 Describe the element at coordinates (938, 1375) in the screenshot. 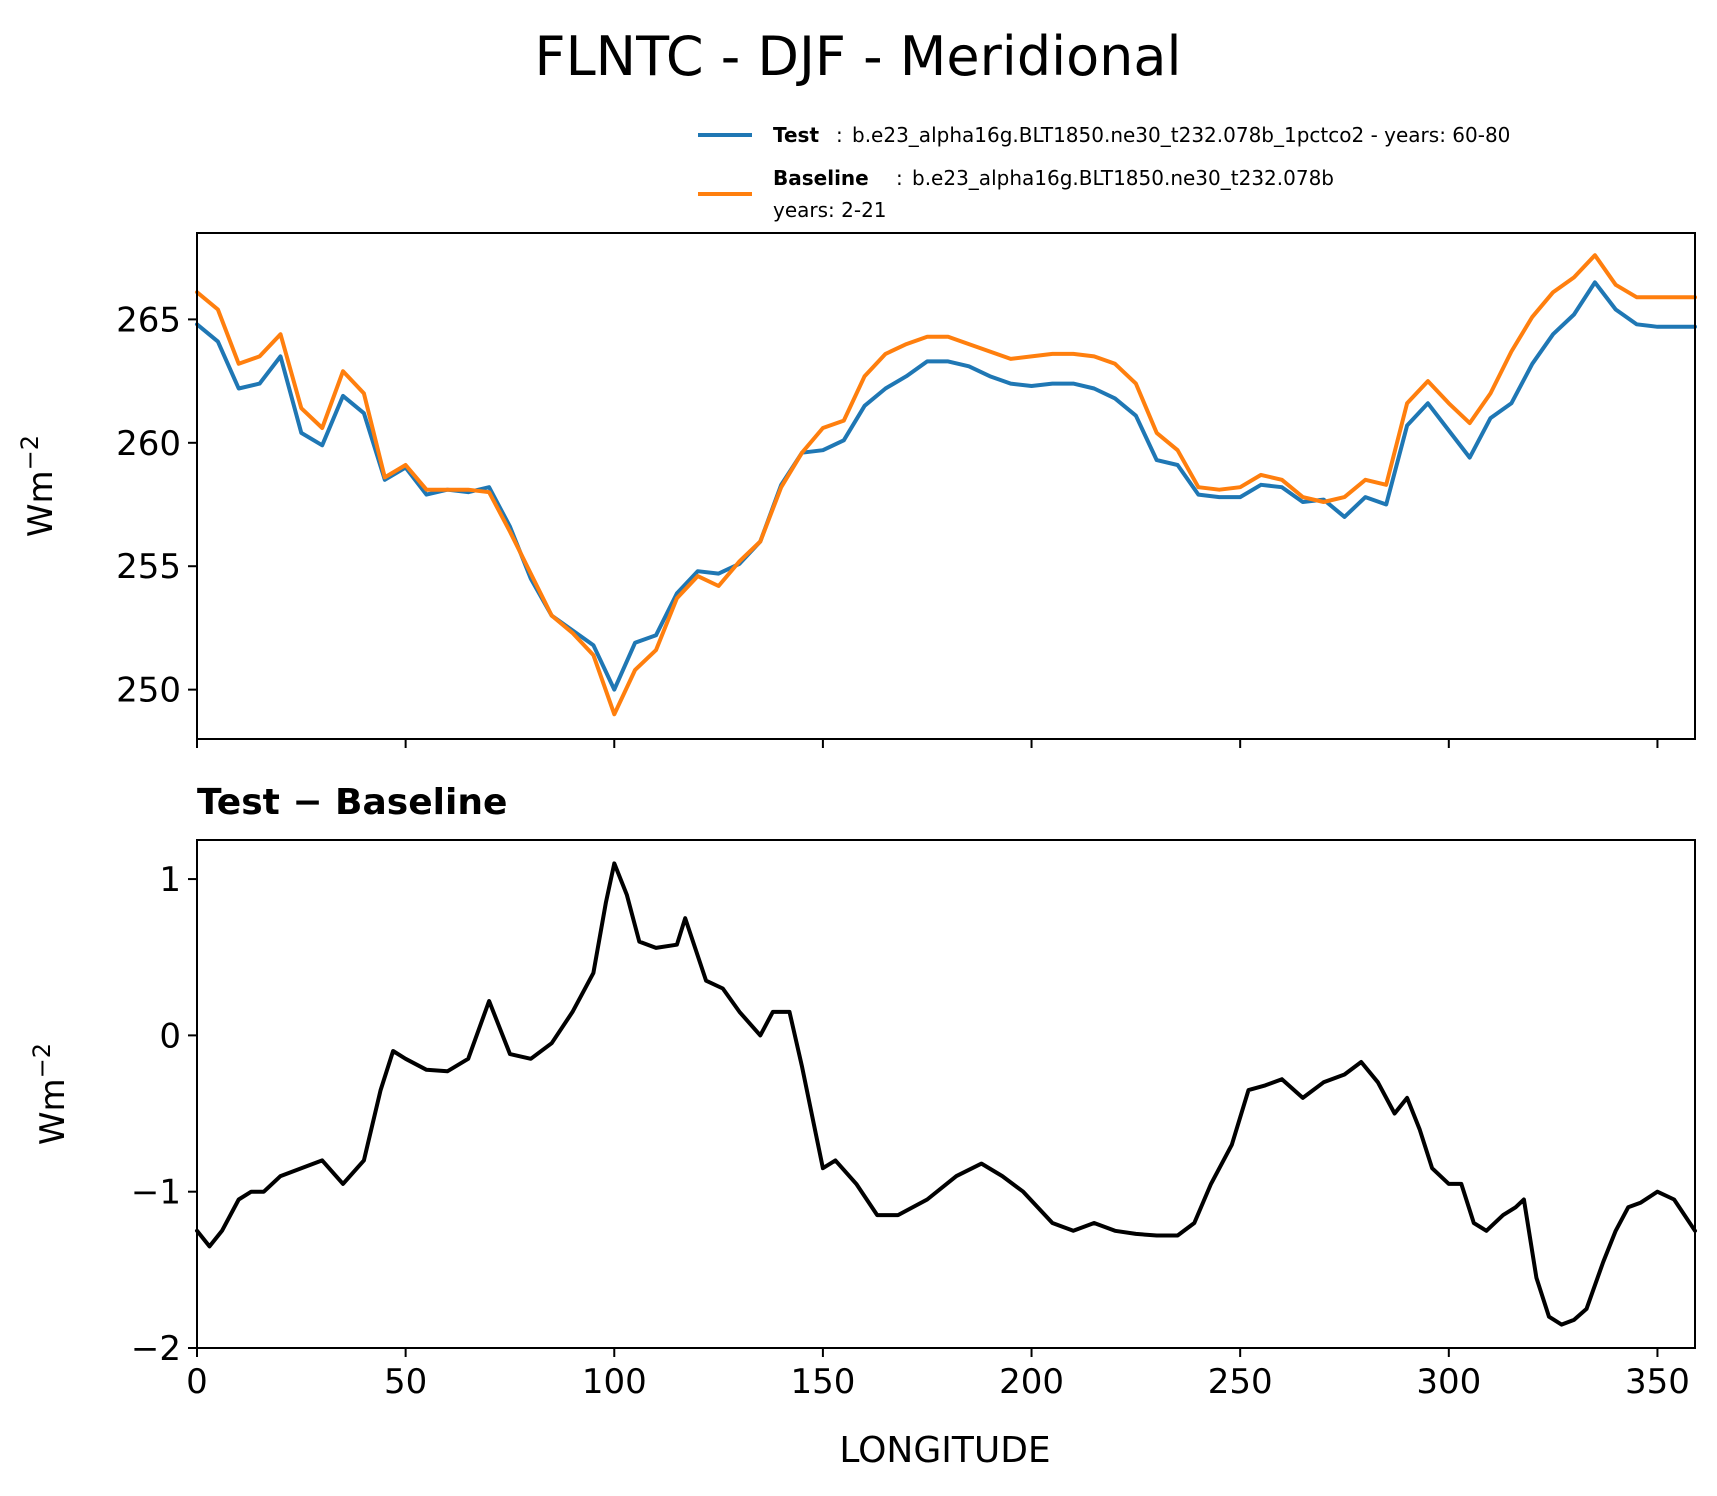

I see `bottom-x-ticks: 0 50 100 150 200 250 300 350` at that location.